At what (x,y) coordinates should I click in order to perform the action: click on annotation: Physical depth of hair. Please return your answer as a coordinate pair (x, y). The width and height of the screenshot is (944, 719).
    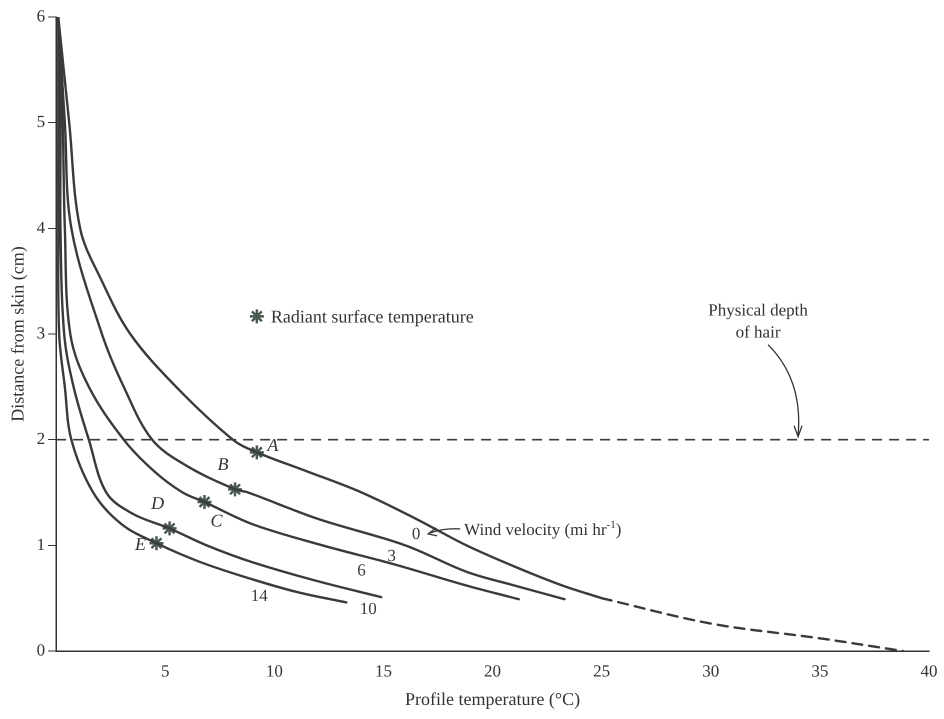
    Looking at the image, I should click on (758, 321).